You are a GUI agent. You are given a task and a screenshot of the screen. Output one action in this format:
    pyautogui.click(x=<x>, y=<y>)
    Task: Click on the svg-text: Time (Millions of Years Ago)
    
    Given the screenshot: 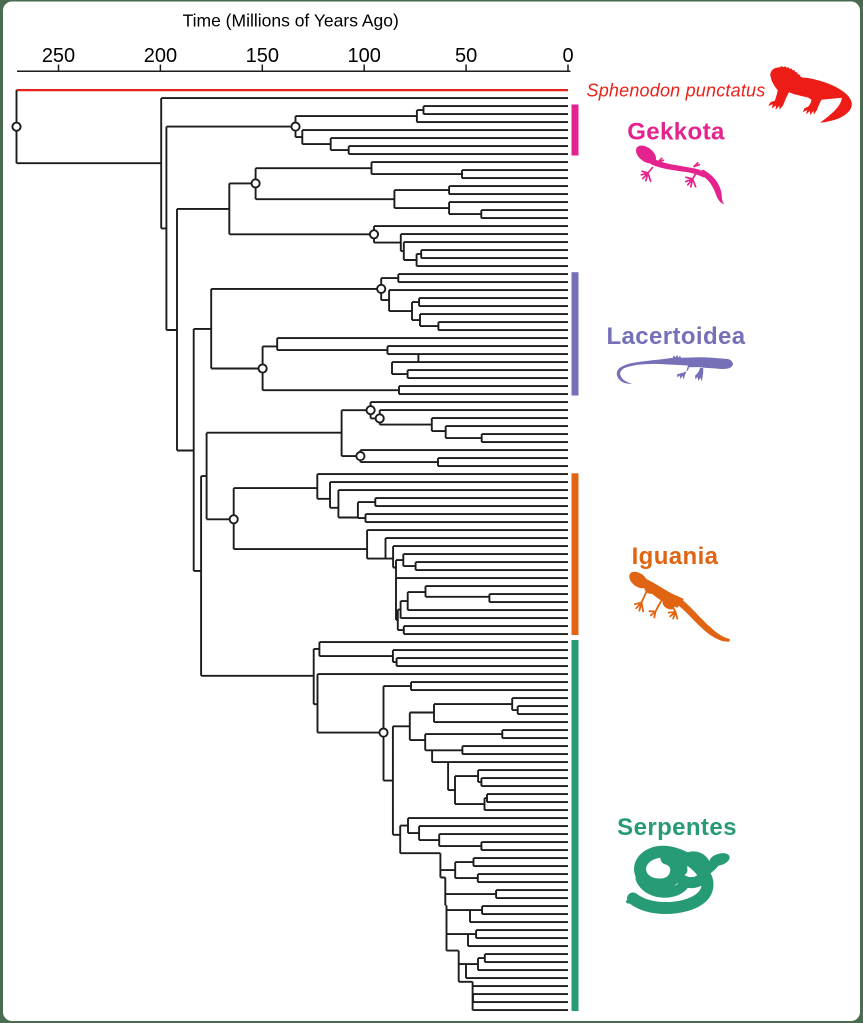 What is the action you would take?
    pyautogui.click(x=291, y=21)
    